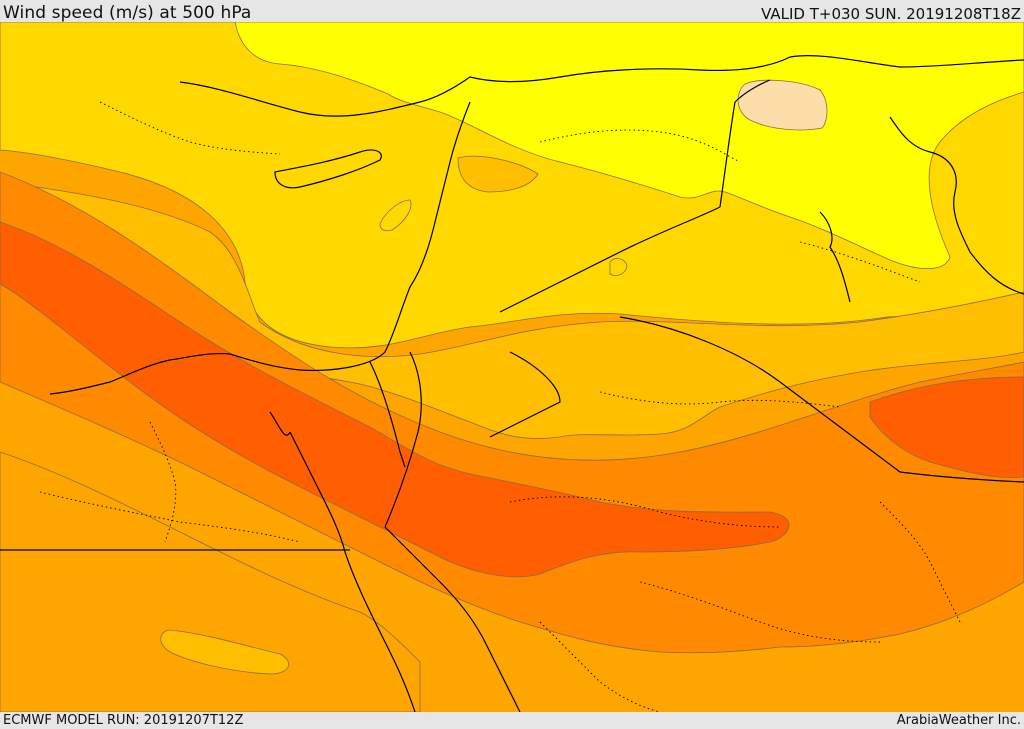 Image resolution: width=1024 pixels, height=729 pixels. What do you see at coordinates (210, 581) in the screenshot?
I see `band-southwest-light` at bounding box center [210, 581].